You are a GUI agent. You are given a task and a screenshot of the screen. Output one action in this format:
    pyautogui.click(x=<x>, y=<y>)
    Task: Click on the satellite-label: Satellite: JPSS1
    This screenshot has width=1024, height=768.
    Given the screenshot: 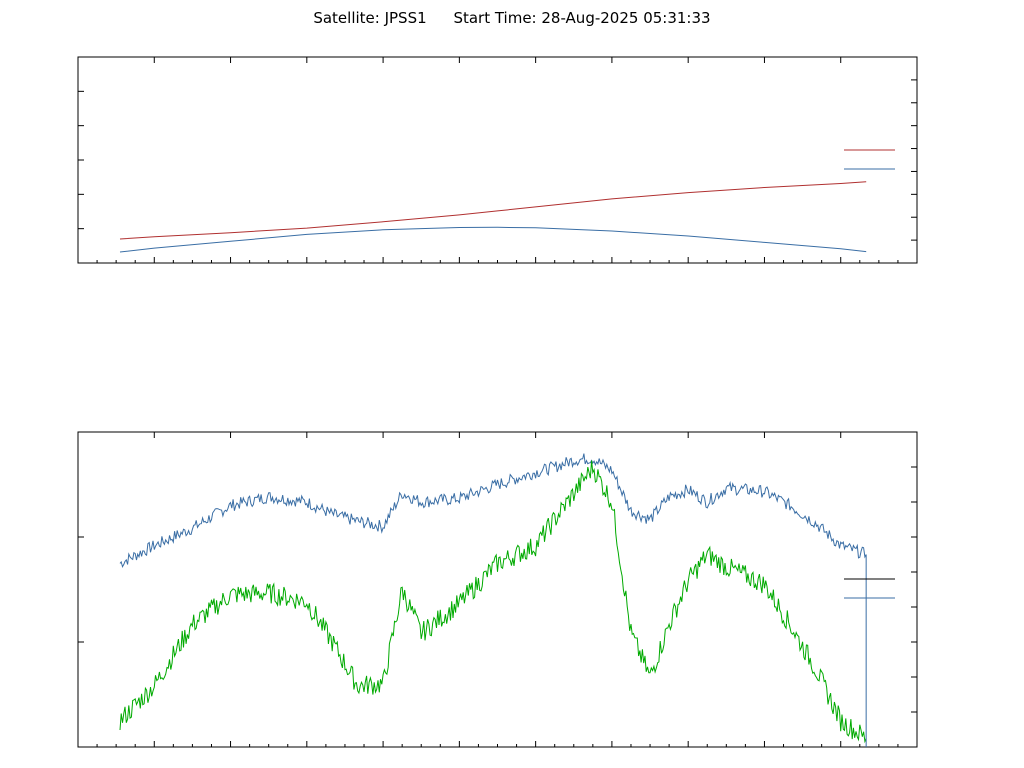 What is the action you would take?
    pyautogui.click(x=369, y=18)
    